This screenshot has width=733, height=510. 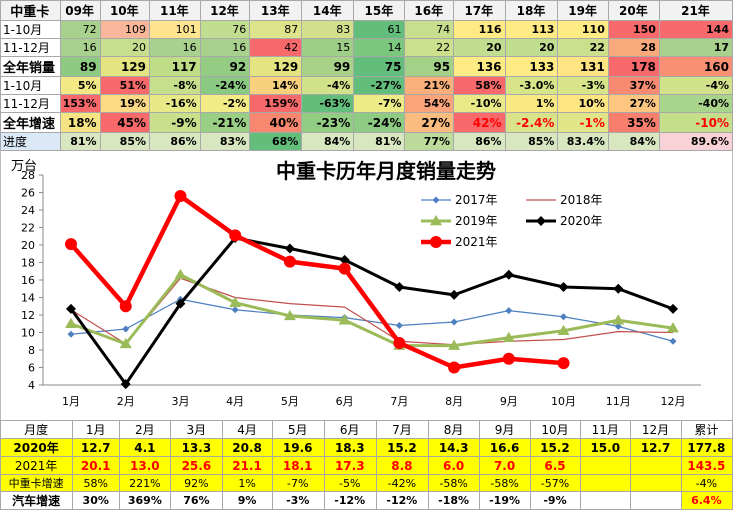 I want to click on y-tick-label: 16, so click(x=28, y=280).